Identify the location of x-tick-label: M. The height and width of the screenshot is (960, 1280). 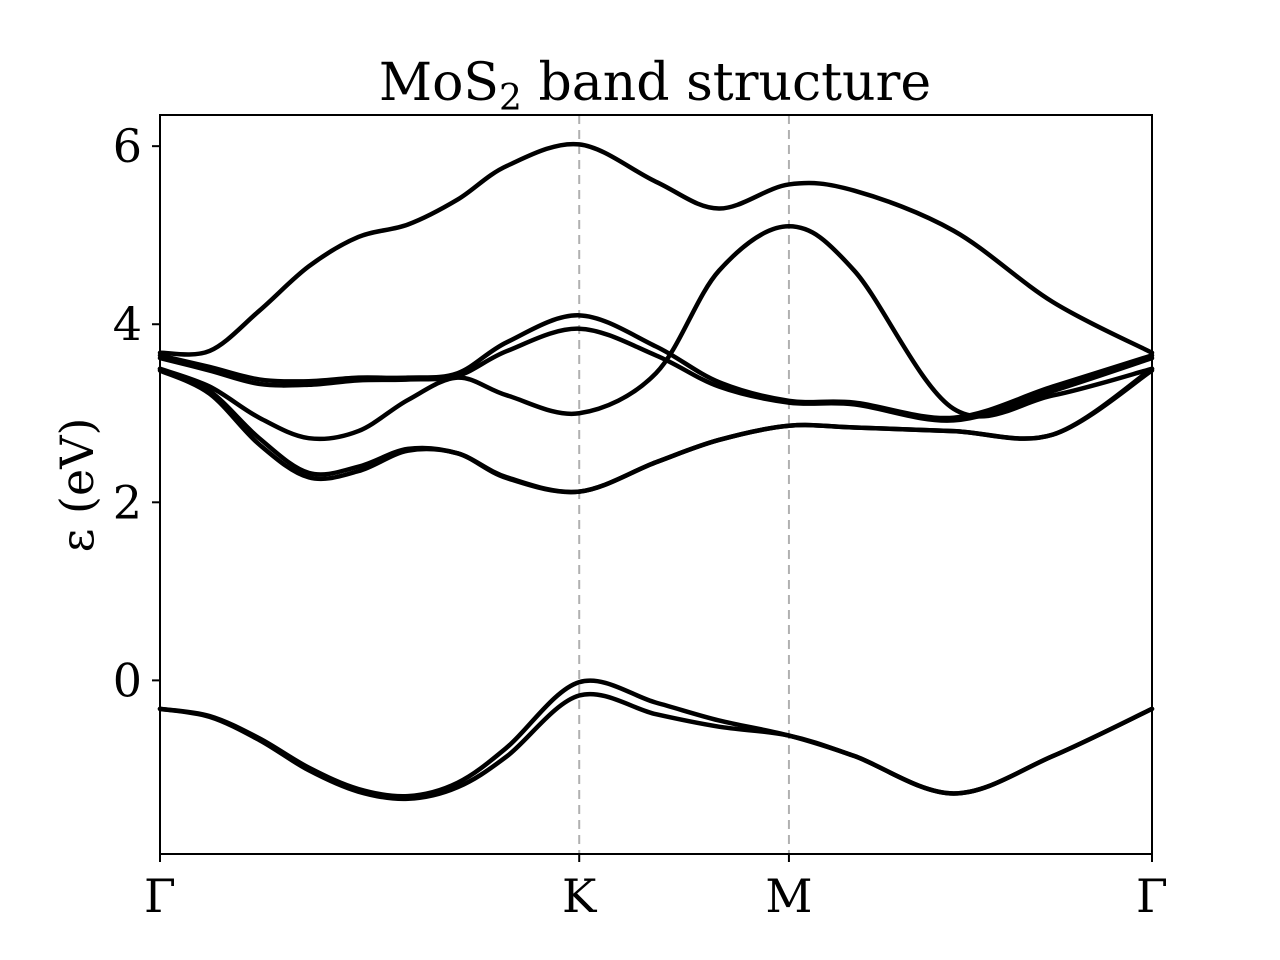
(788, 896).